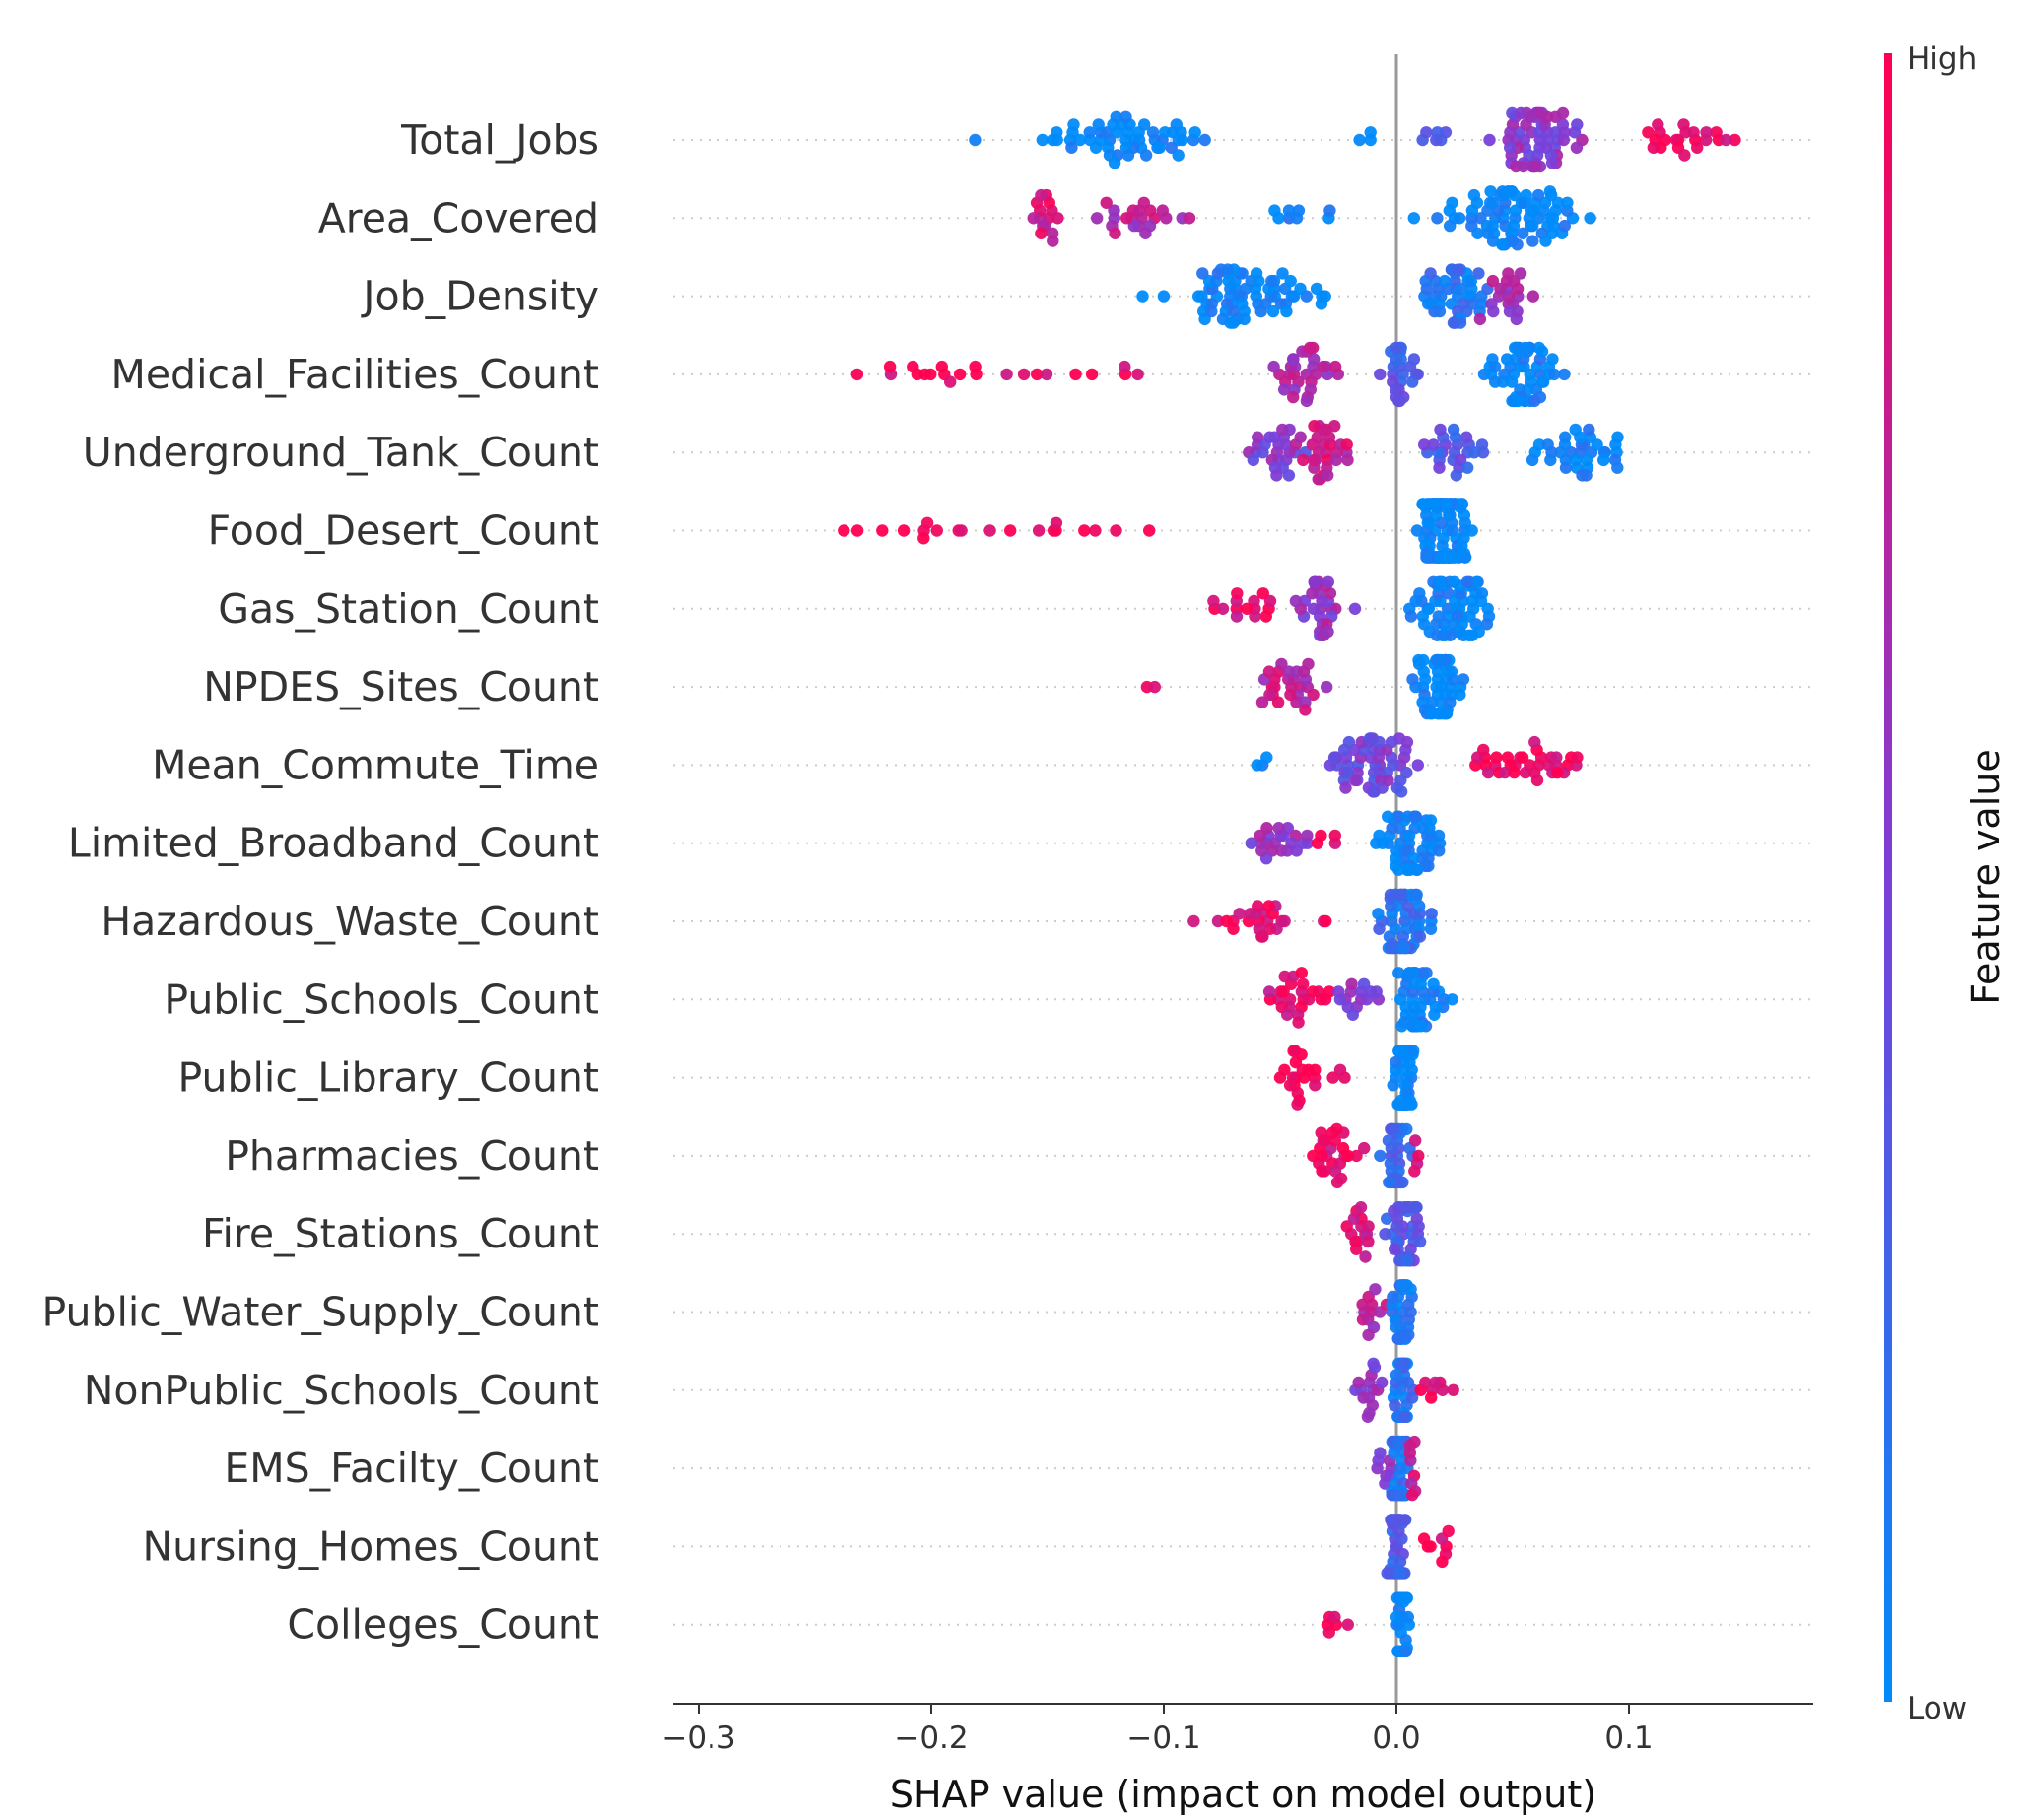 The image size is (2034, 1820). I want to click on feature-label: Fire_Stations_Count, so click(400, 1233).